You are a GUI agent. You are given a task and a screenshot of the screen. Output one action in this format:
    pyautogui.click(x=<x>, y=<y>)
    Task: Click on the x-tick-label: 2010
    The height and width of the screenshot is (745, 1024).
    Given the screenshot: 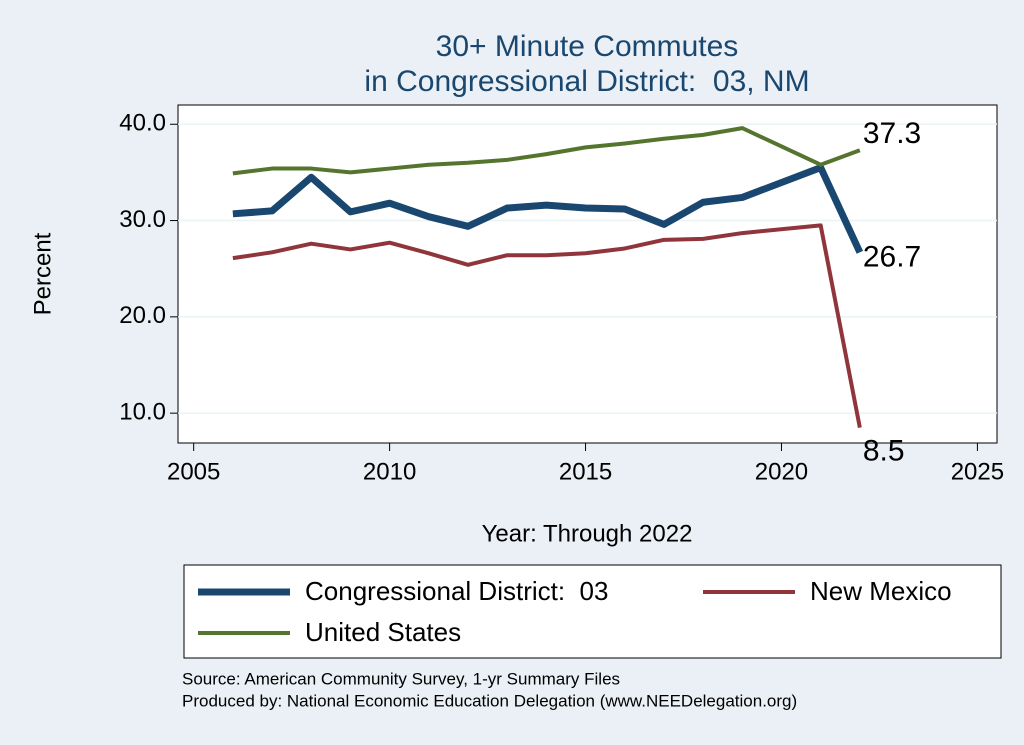 What is the action you would take?
    pyautogui.click(x=389, y=471)
    